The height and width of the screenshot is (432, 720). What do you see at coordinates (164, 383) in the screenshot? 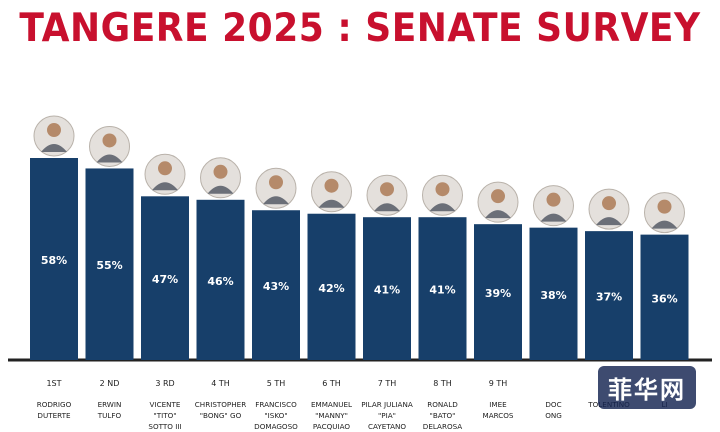
I see `rank-label-3: 3 RD` at bounding box center [164, 383].